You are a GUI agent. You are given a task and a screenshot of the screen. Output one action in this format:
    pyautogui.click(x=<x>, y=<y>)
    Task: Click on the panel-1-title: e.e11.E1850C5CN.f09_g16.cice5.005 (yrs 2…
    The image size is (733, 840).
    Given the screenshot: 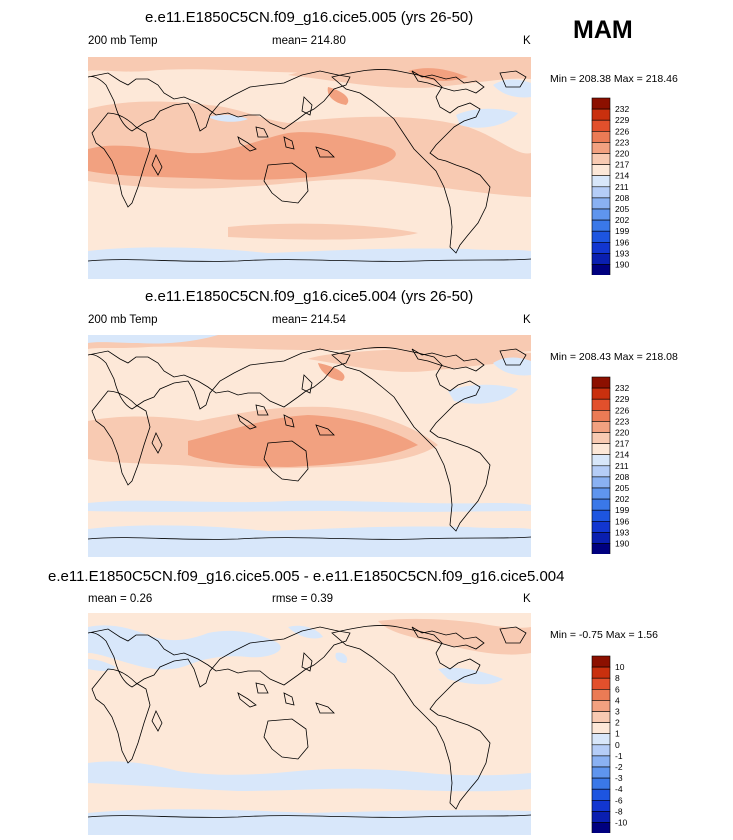 What is the action you would take?
    pyautogui.click(x=309, y=17)
    